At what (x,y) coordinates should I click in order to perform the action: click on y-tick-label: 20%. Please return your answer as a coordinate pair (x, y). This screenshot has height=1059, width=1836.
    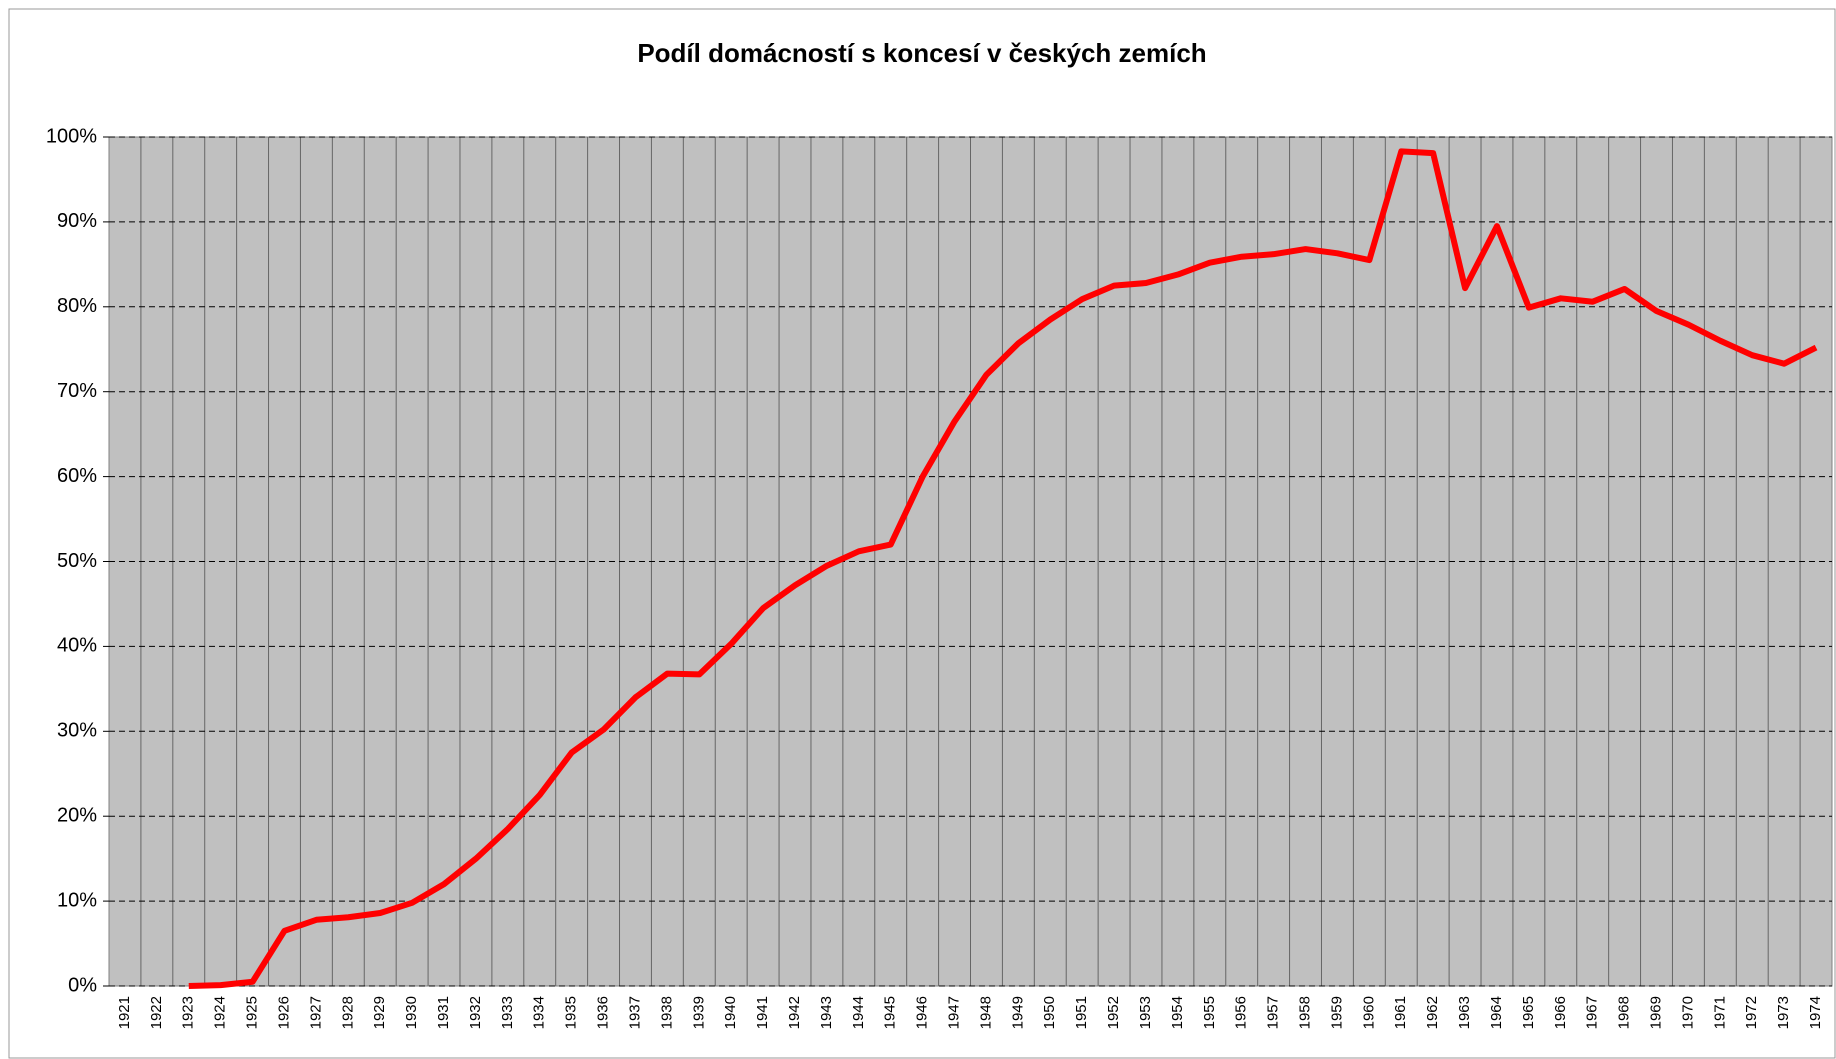
    Looking at the image, I should click on (77, 815).